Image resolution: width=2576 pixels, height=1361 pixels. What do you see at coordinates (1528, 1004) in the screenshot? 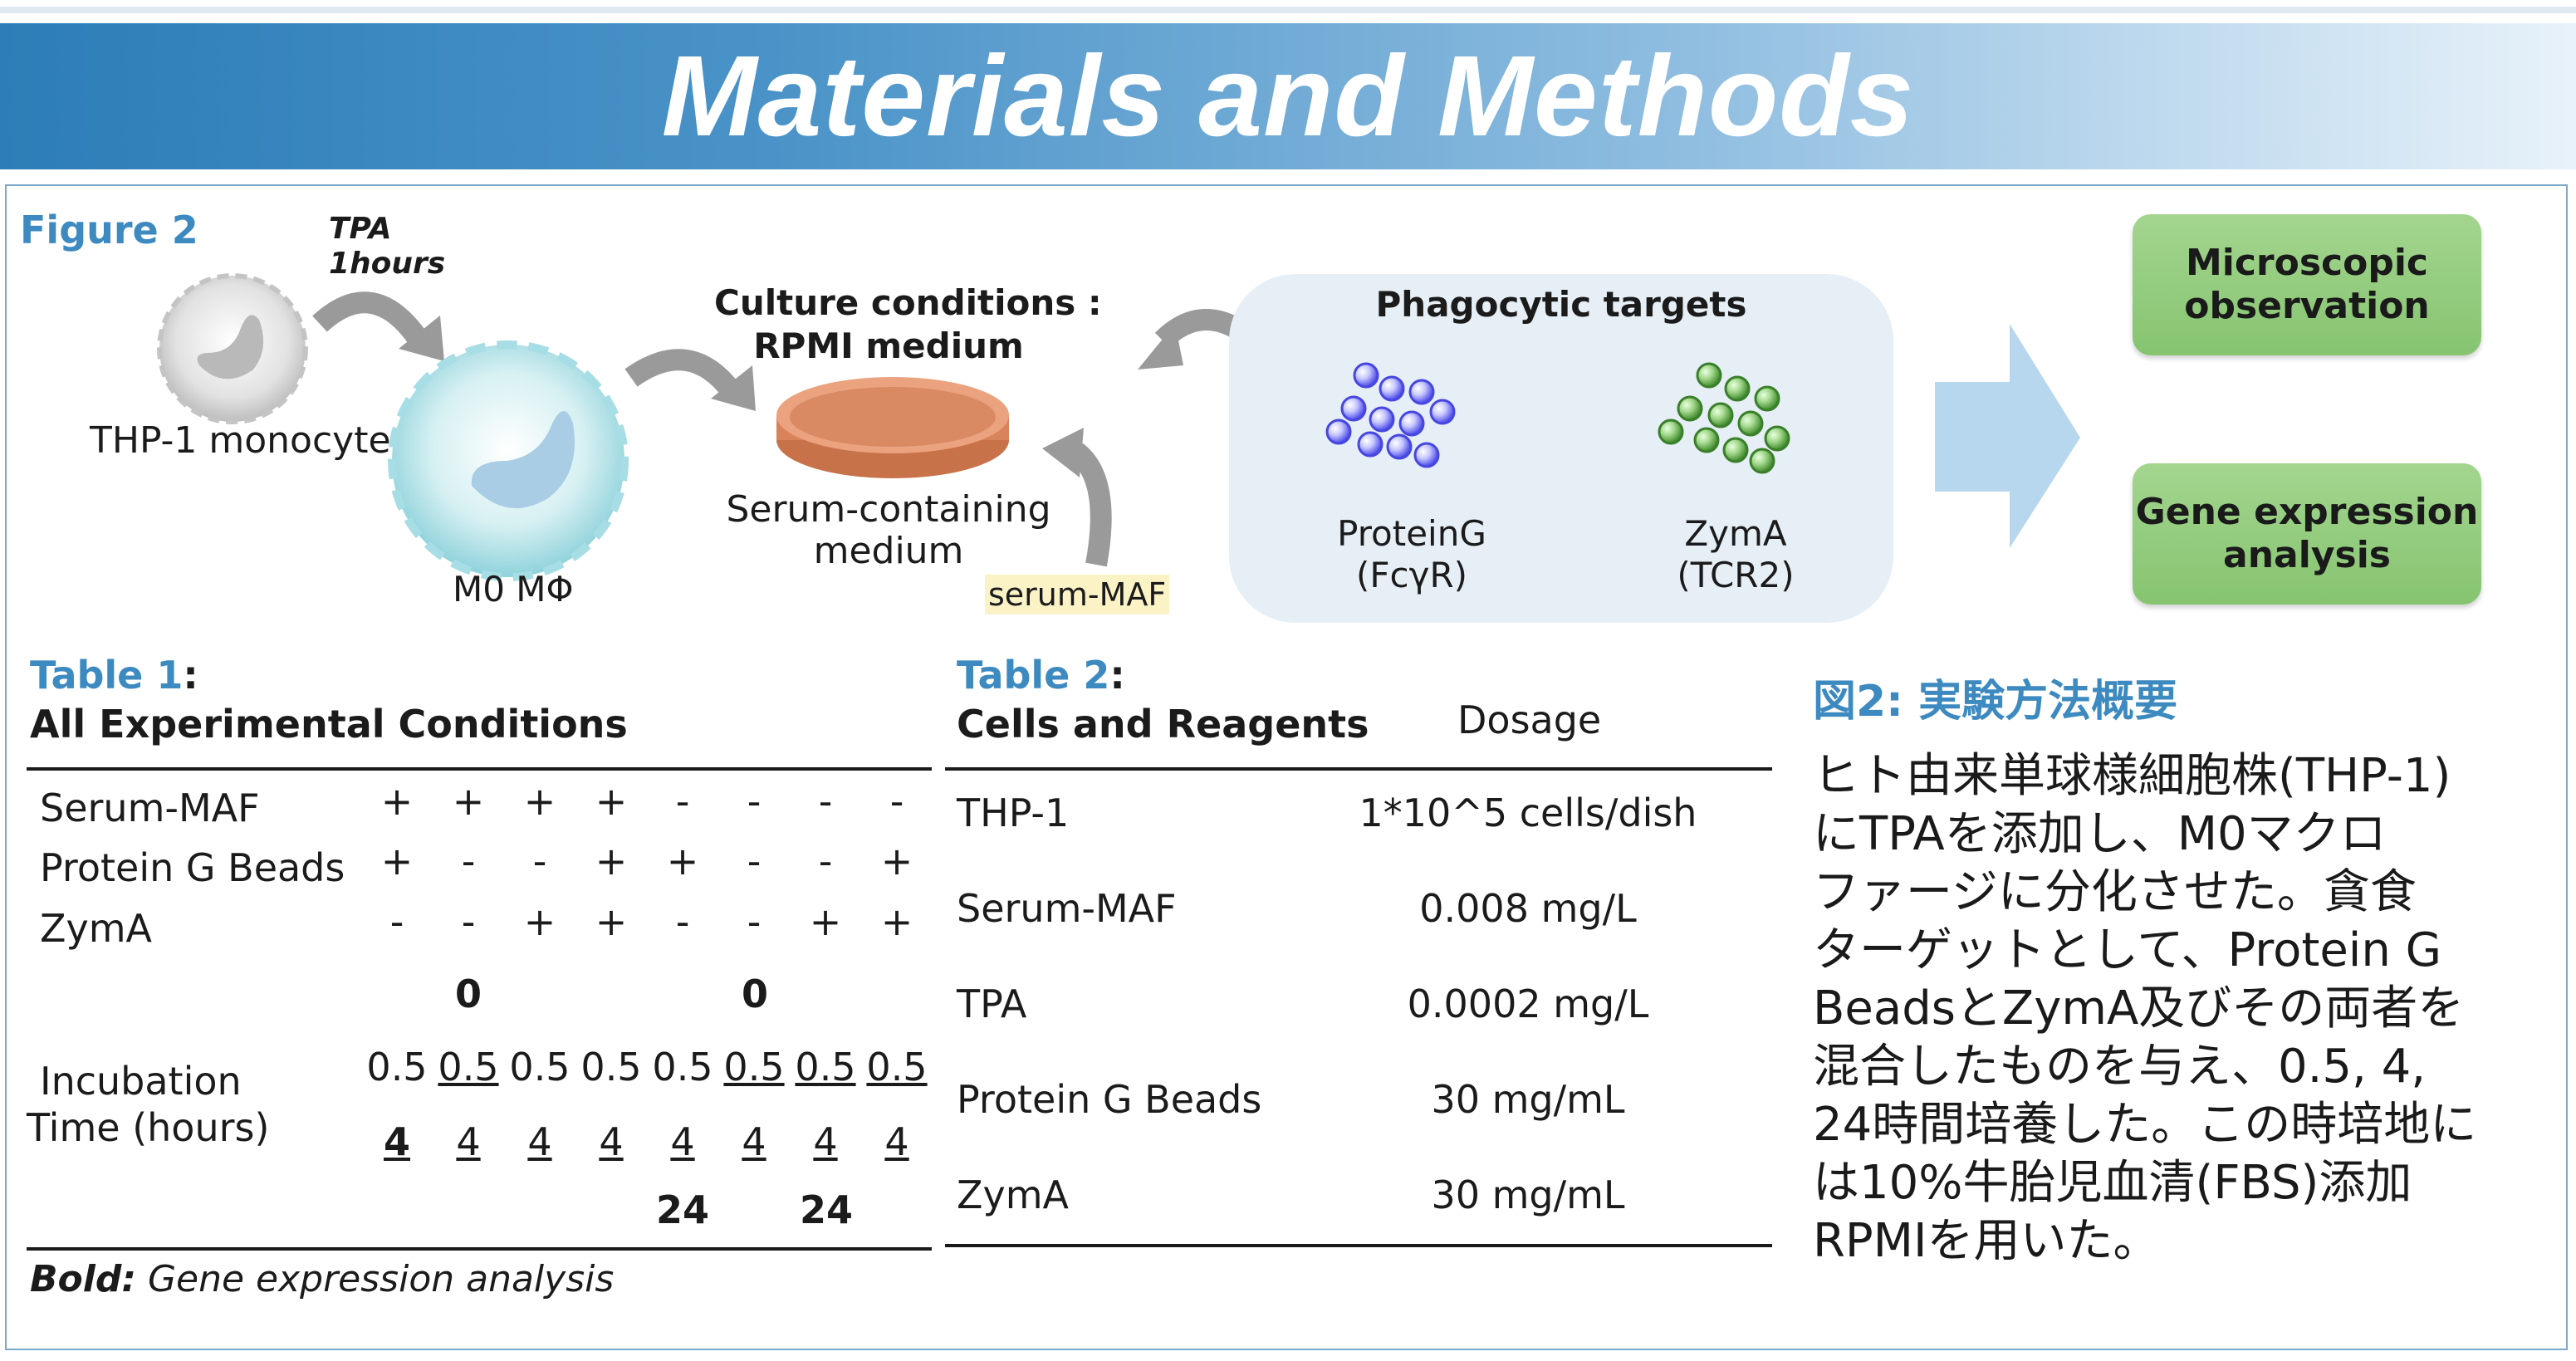
I see `table2-row-dose: 0.0002 mg/L` at bounding box center [1528, 1004].